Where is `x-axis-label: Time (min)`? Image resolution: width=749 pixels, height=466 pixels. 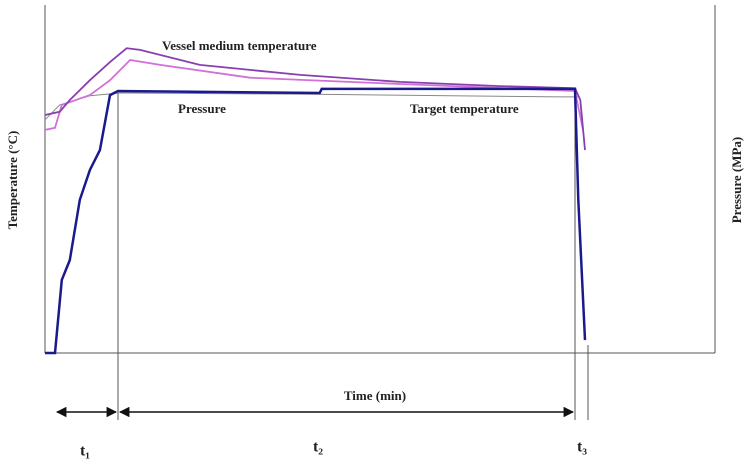 x-axis-label: Time (min) is located at coordinates (375, 395).